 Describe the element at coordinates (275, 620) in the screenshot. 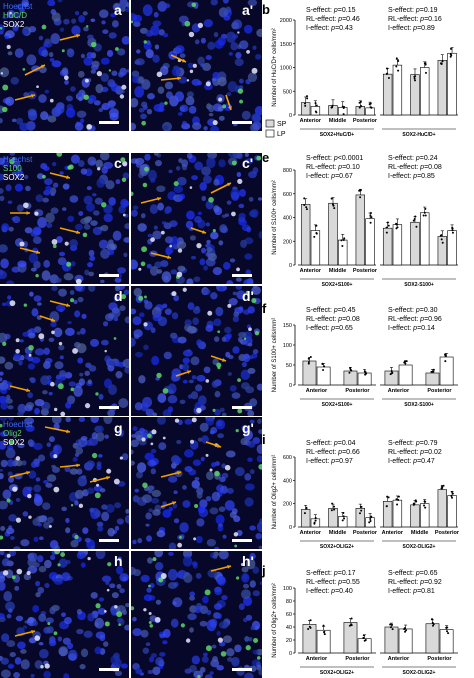

I see `y-axis-label: Number of Olig2+ cells/mm²` at that location.